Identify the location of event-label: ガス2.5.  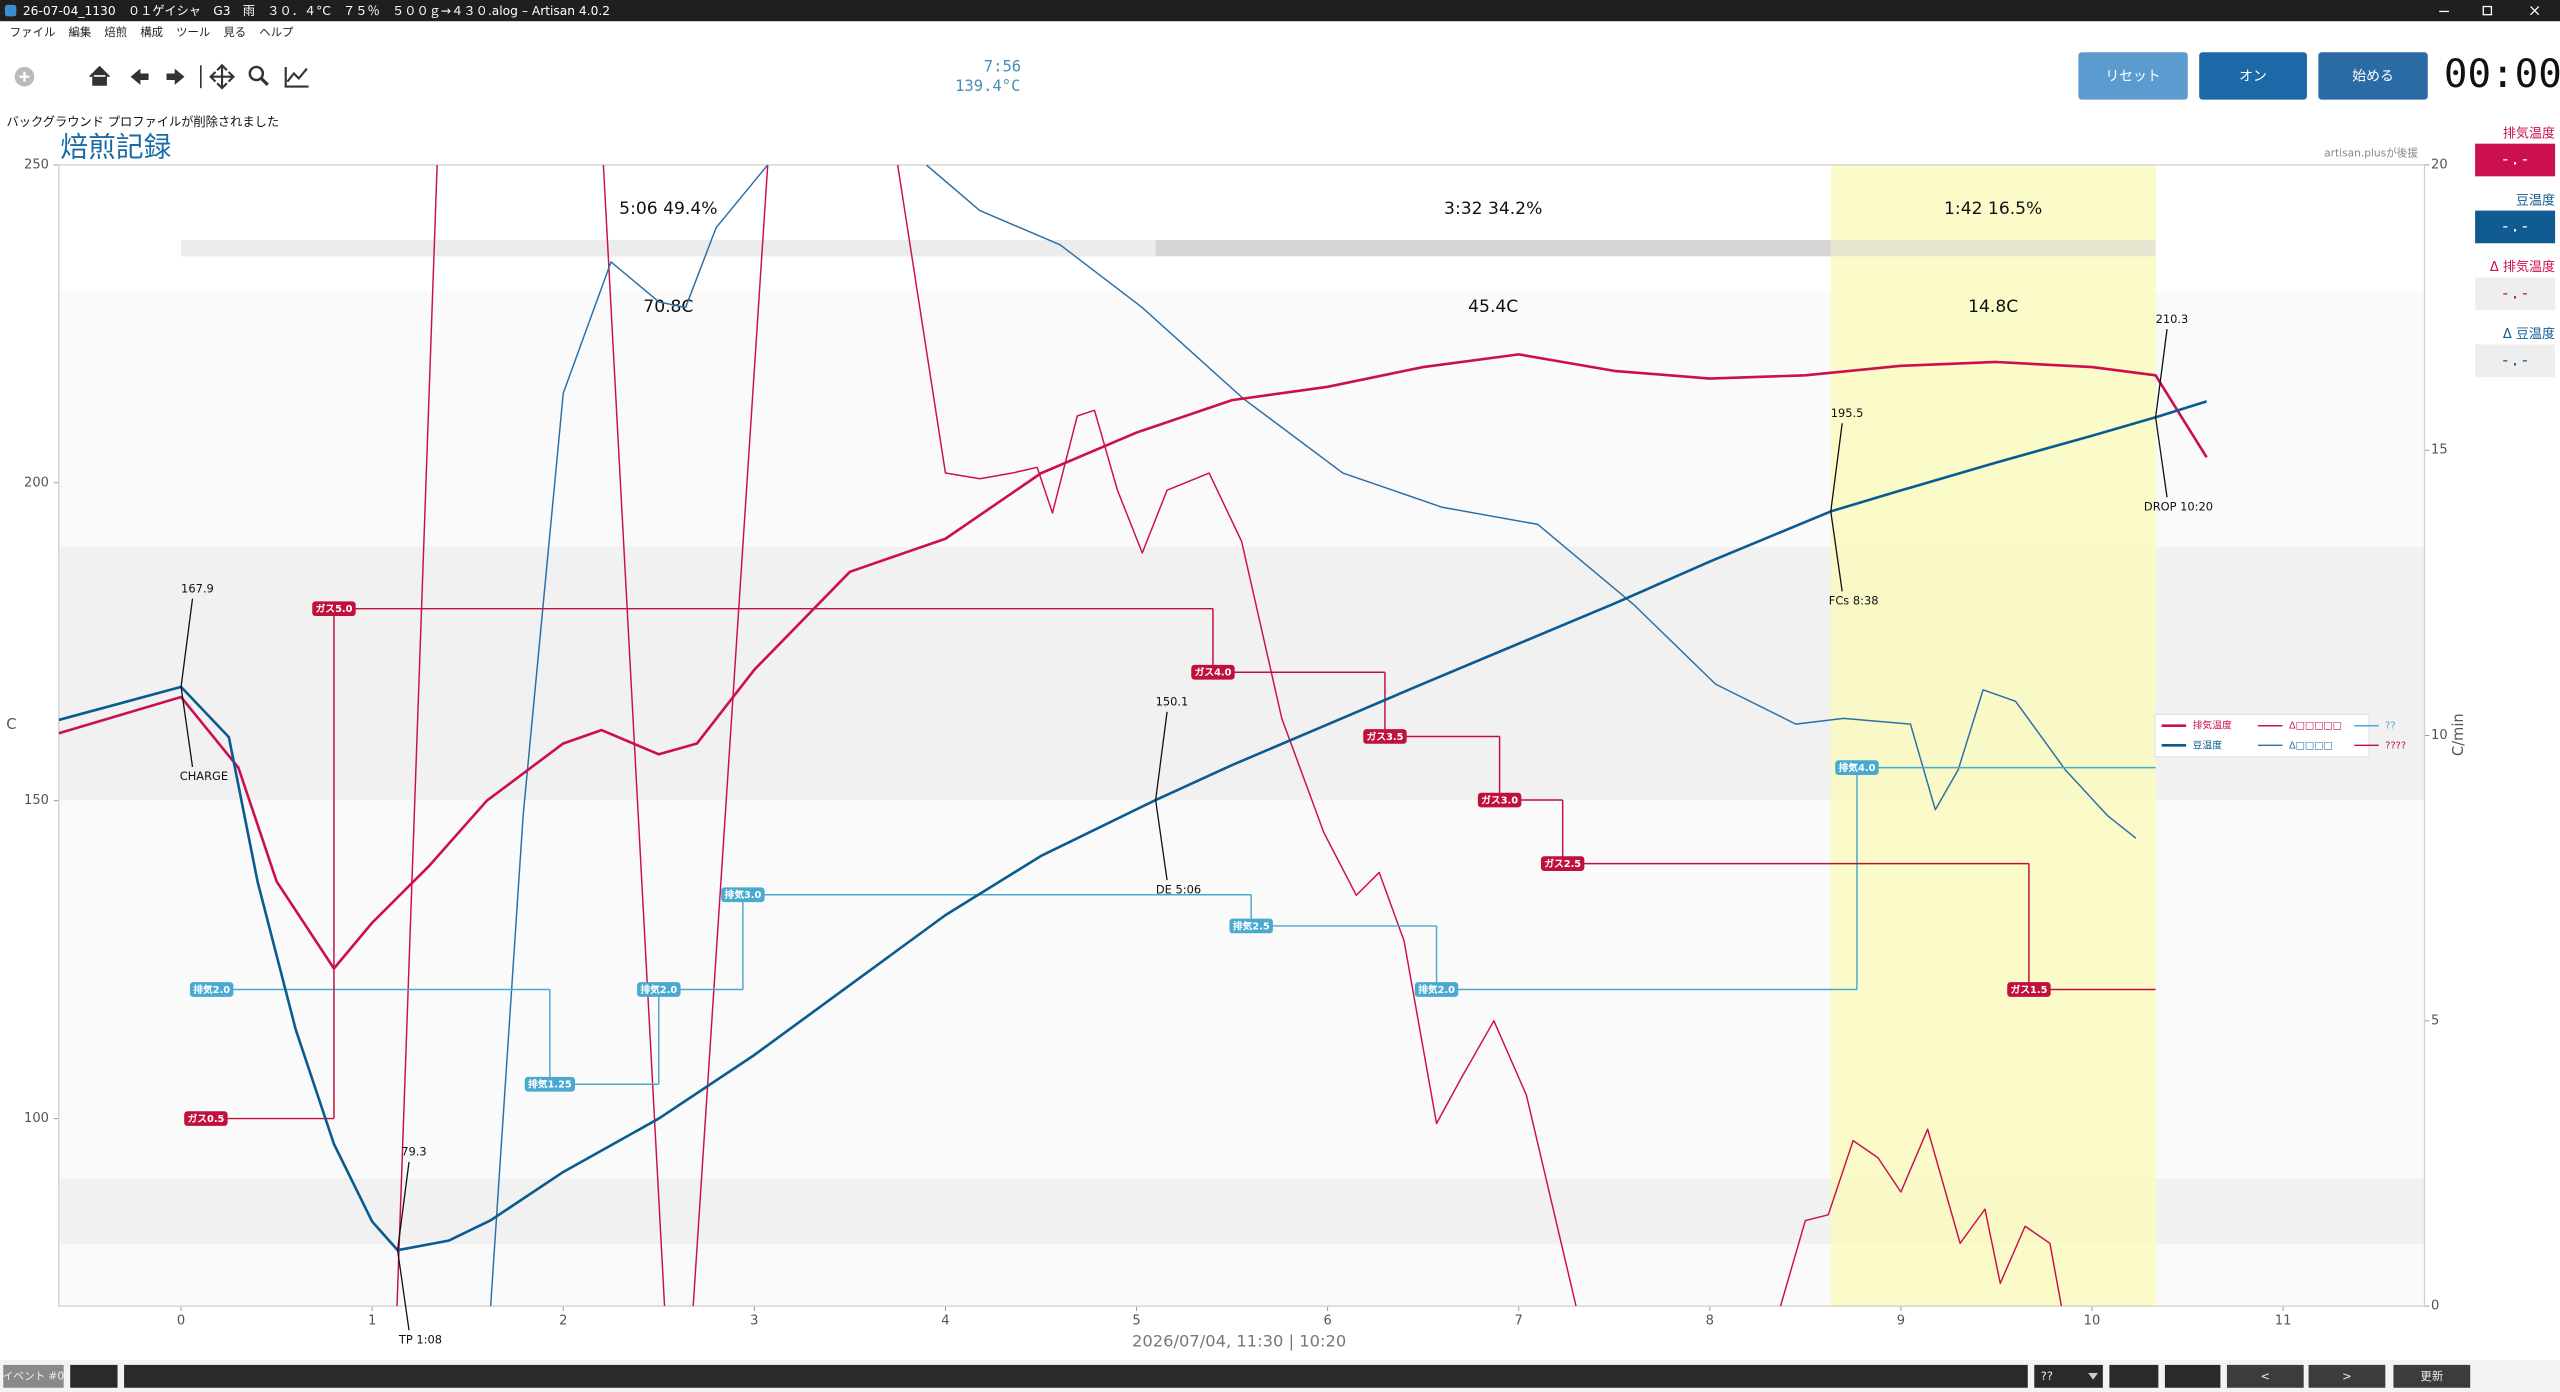
(1562, 863).